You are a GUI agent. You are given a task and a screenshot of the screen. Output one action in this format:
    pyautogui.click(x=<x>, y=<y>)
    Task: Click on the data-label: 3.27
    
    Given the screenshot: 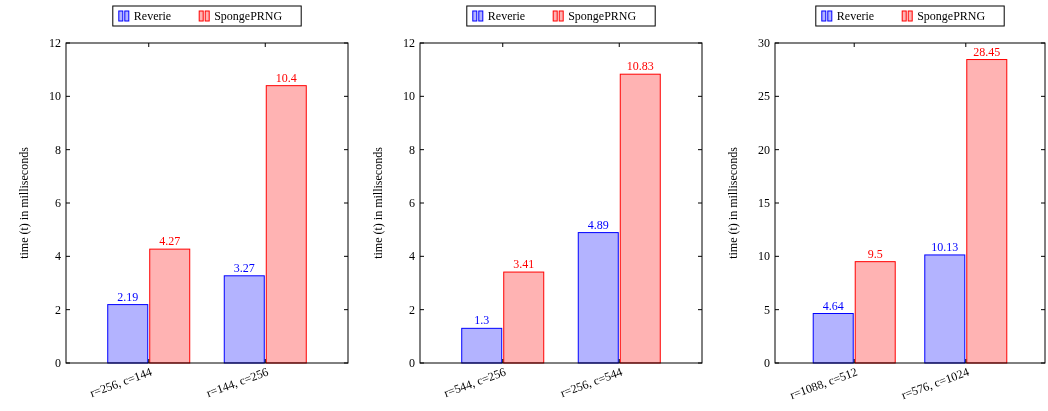 What is the action you would take?
    pyautogui.click(x=244, y=267)
    